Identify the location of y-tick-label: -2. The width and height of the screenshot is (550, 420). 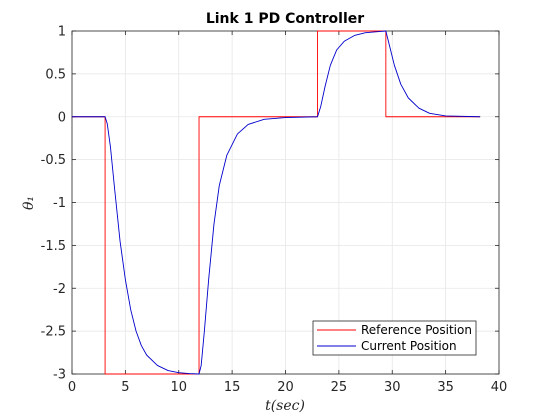
(59, 289).